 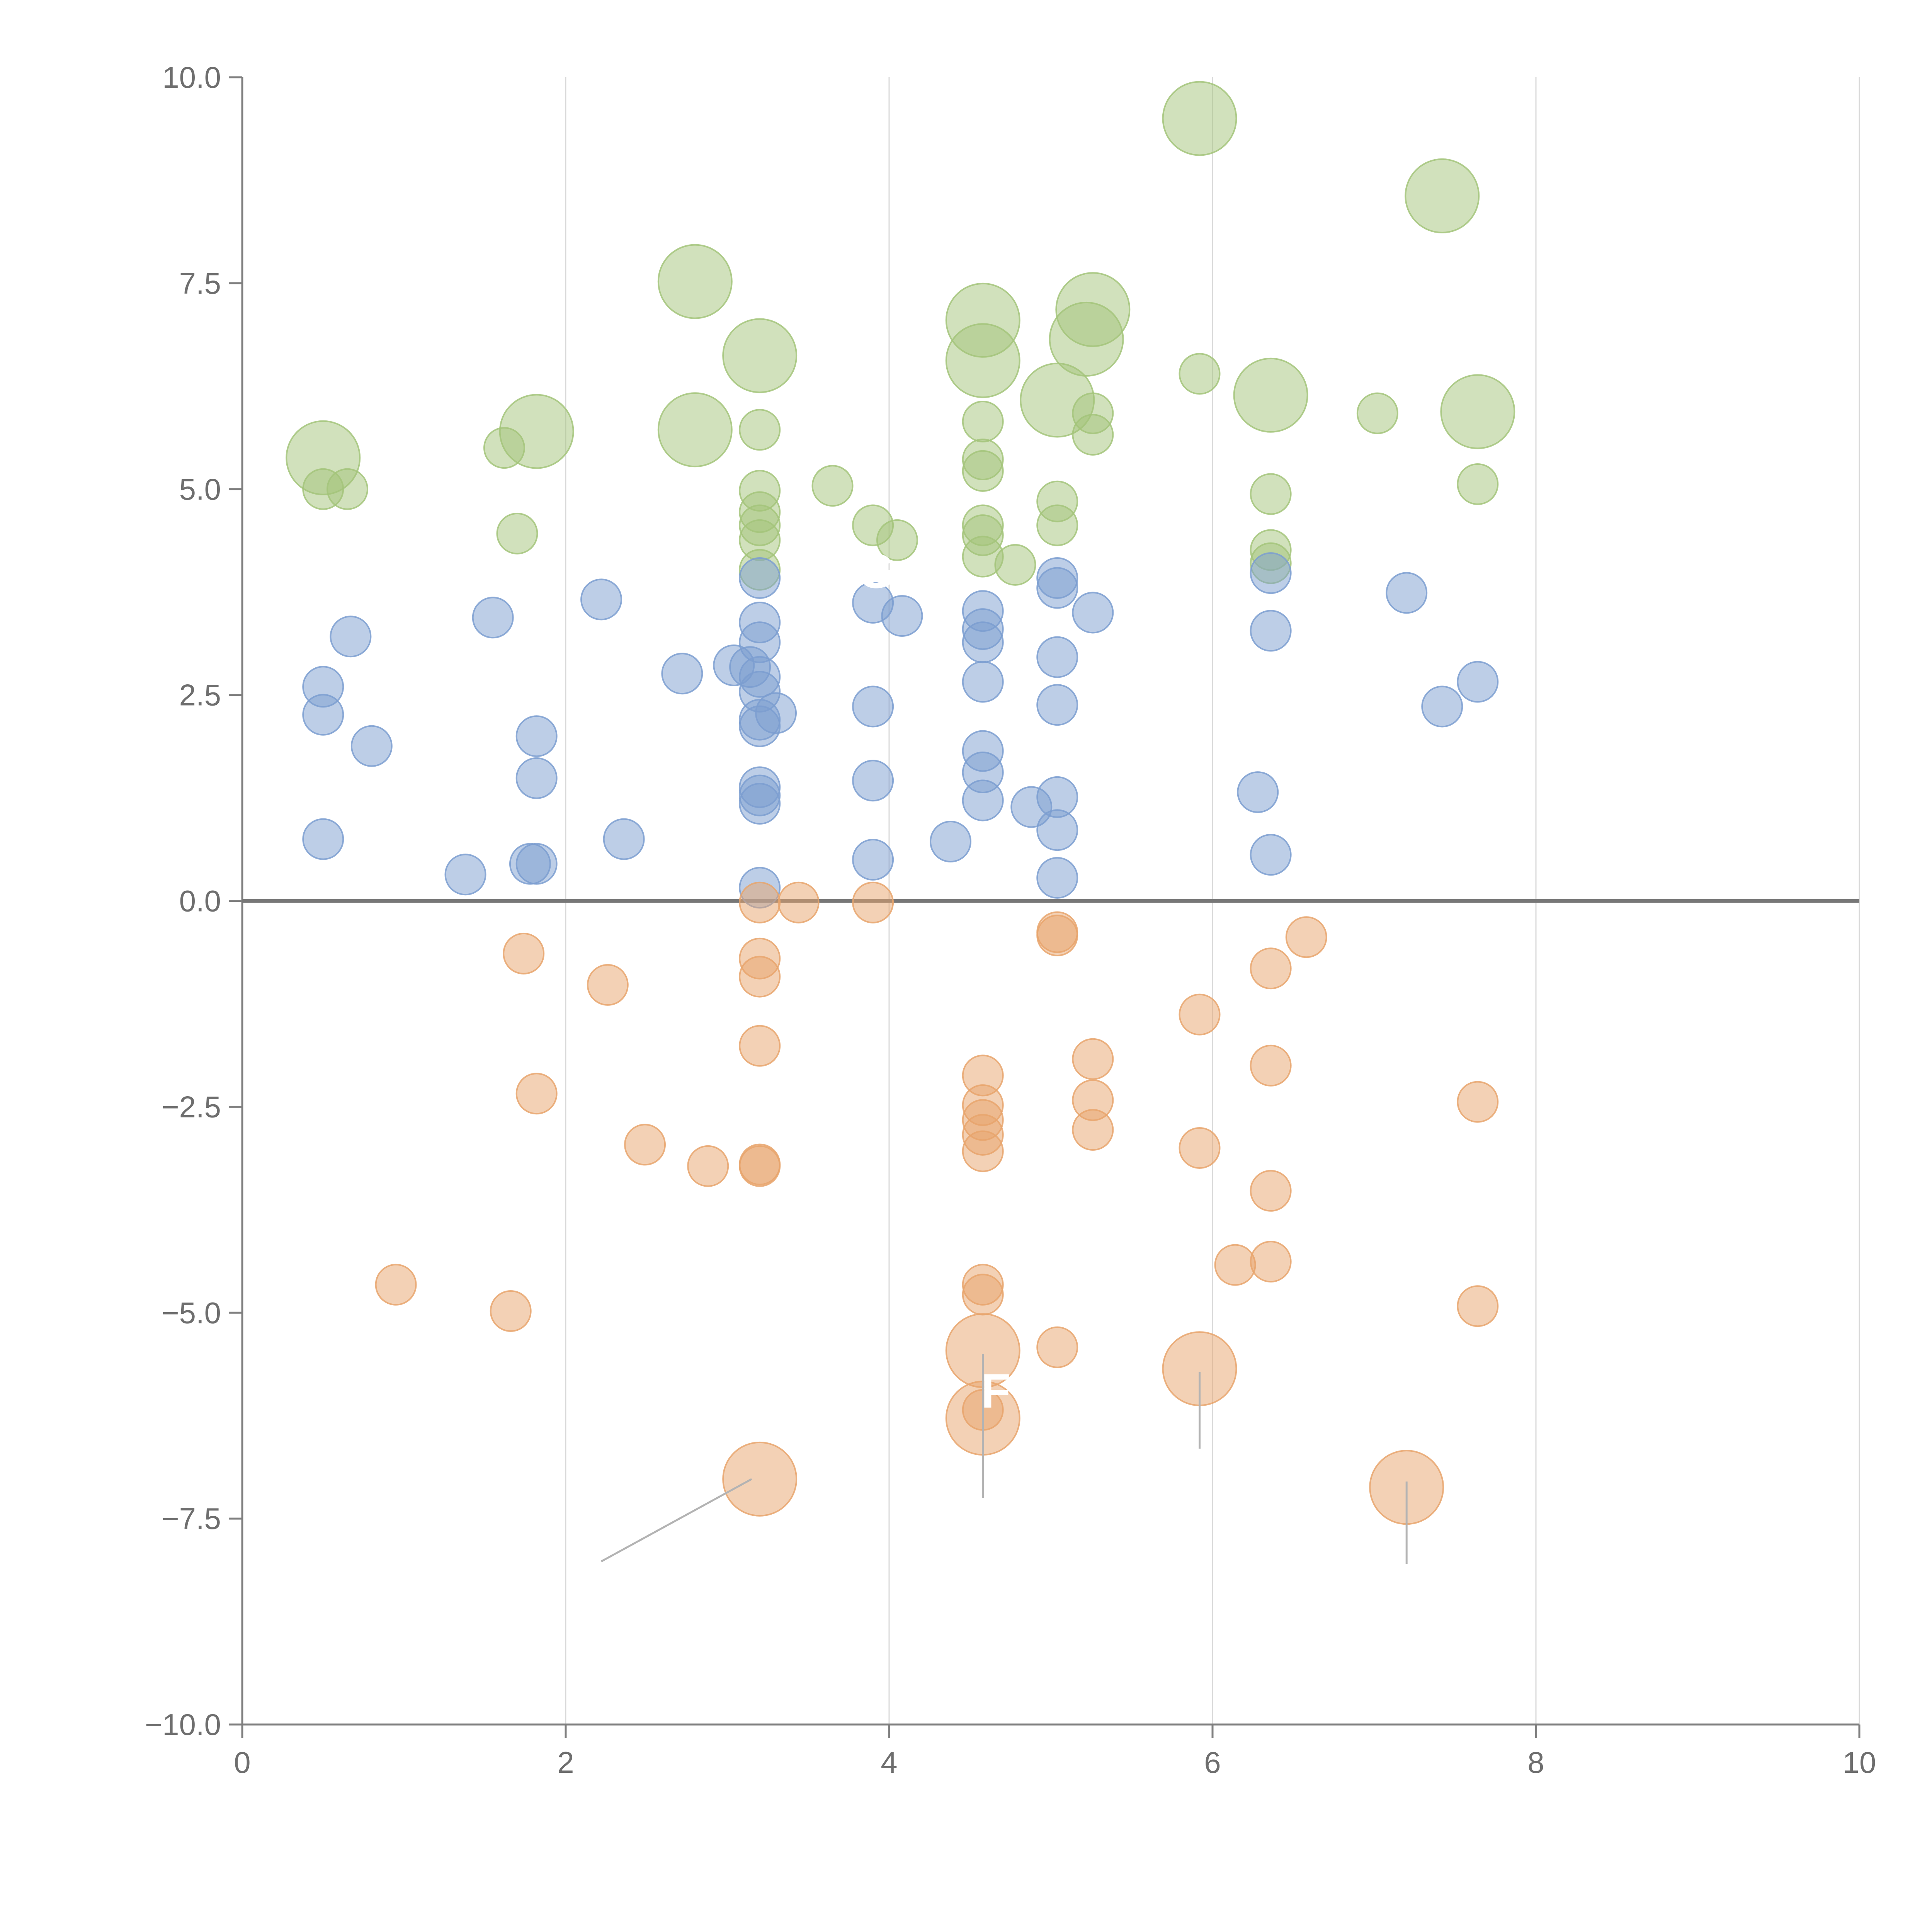 I want to click on y-tick-label: −7.5, so click(x=192, y=1519).